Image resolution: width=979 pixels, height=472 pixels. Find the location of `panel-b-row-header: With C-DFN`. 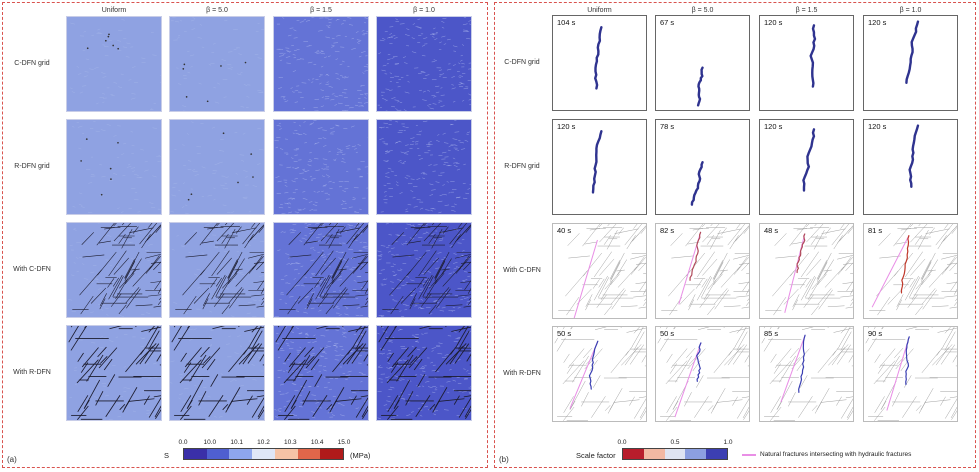

panel-b-row-header: With C-DFN is located at coordinates (522, 270).